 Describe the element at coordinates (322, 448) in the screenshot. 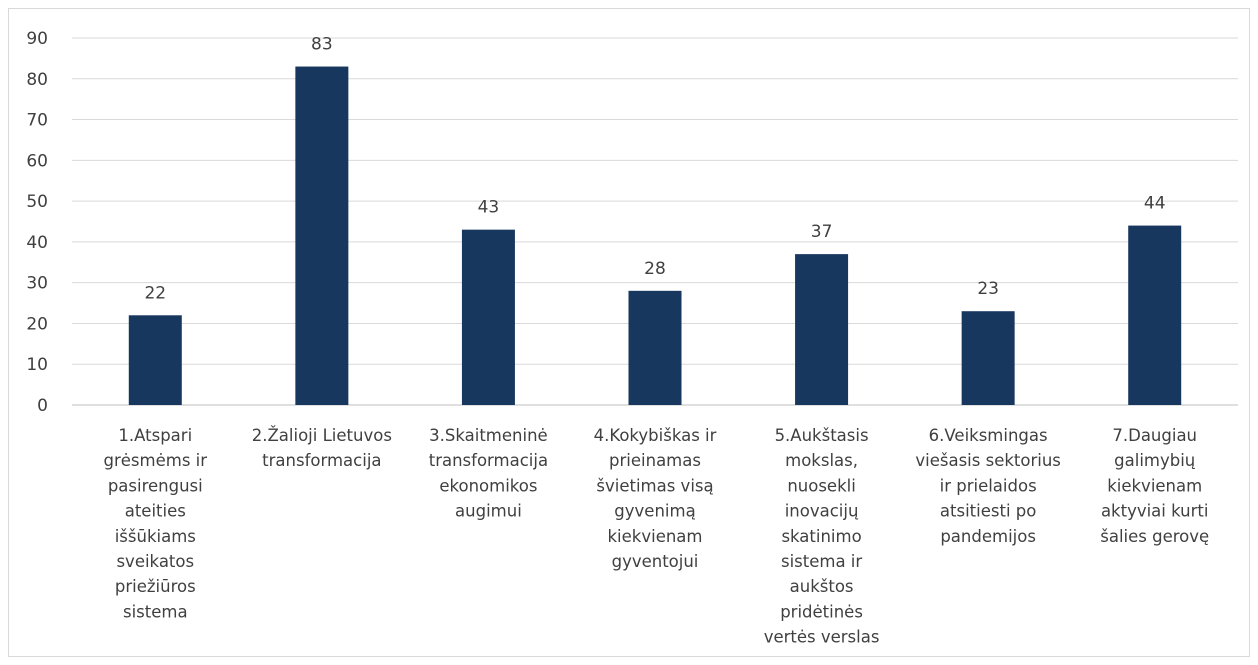

I see `x-tick-label: 2.Žalioji Lietuvos transformacija` at that location.